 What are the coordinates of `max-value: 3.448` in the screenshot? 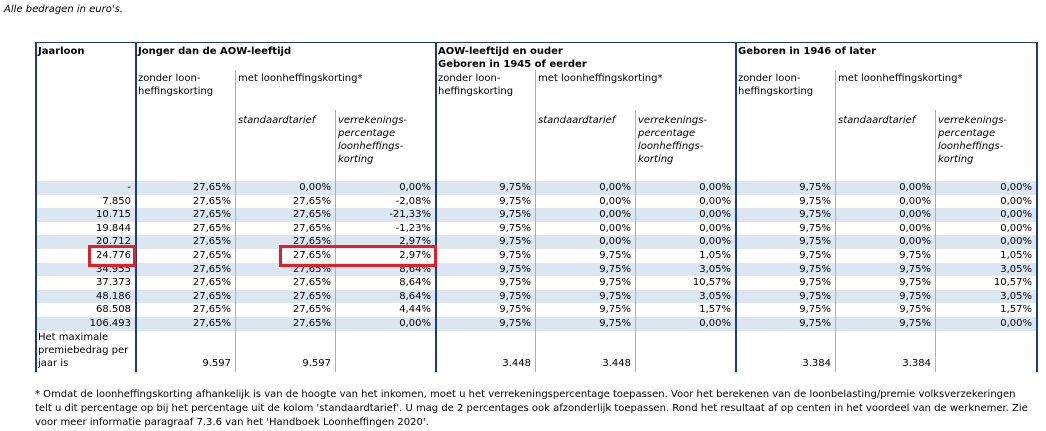 It's located at (516, 363).